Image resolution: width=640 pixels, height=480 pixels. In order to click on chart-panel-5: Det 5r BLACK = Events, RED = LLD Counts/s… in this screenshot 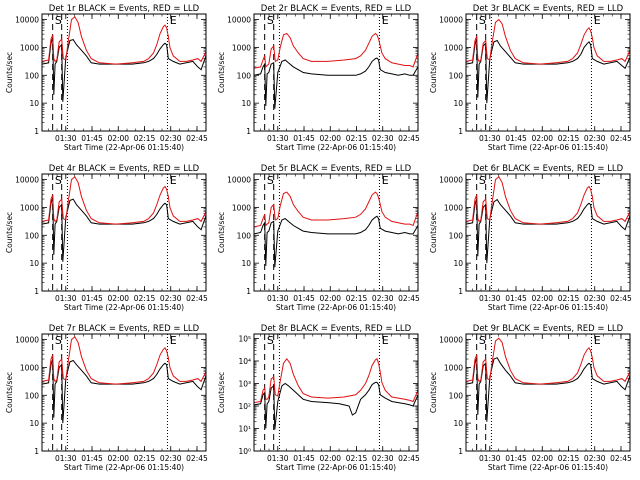, I will do `click(318, 238)`.